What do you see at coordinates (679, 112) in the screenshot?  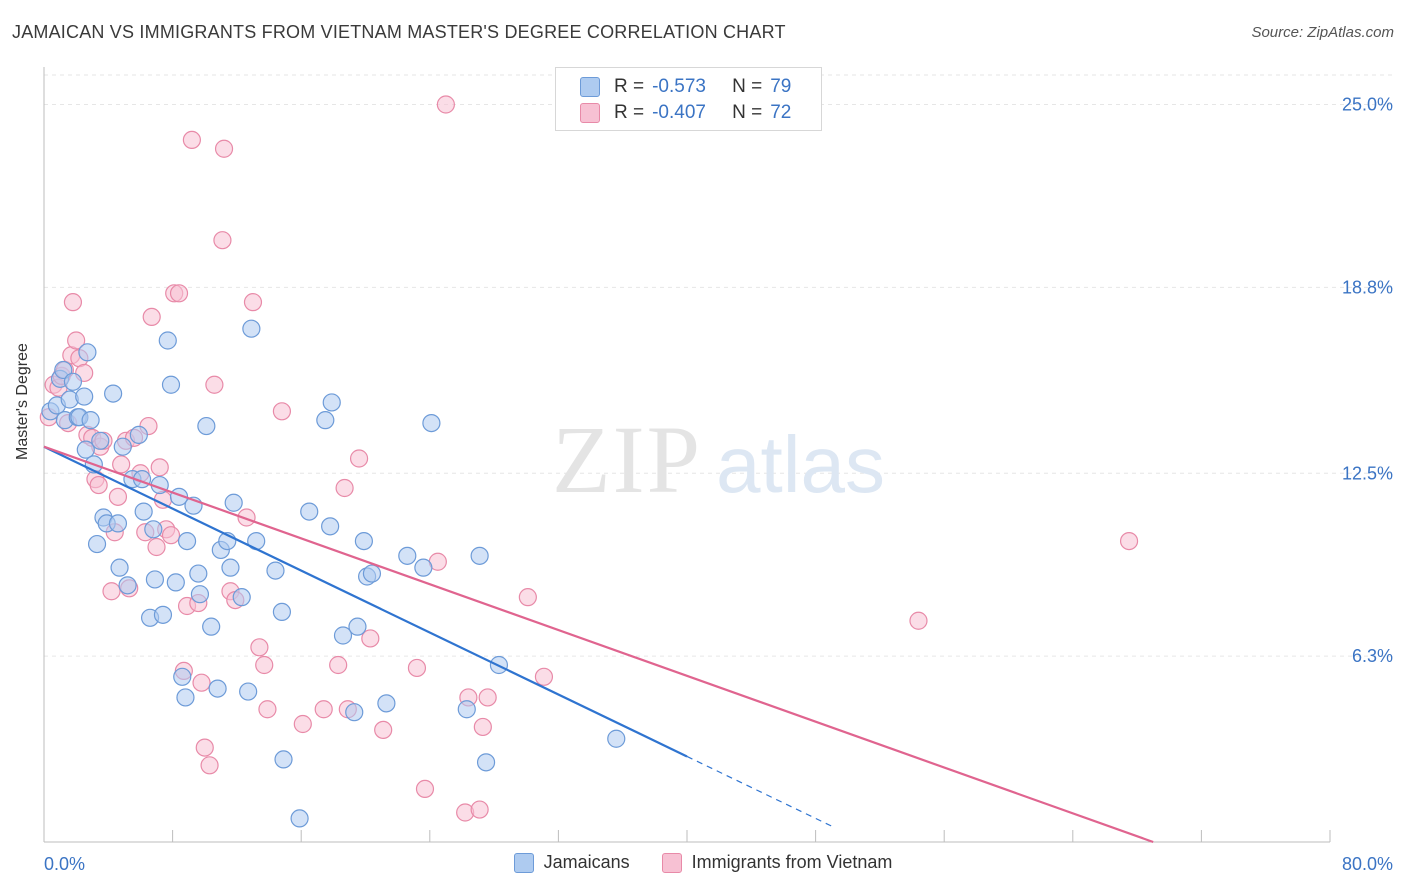 I see `legend-r-value: -0.407` at bounding box center [679, 112].